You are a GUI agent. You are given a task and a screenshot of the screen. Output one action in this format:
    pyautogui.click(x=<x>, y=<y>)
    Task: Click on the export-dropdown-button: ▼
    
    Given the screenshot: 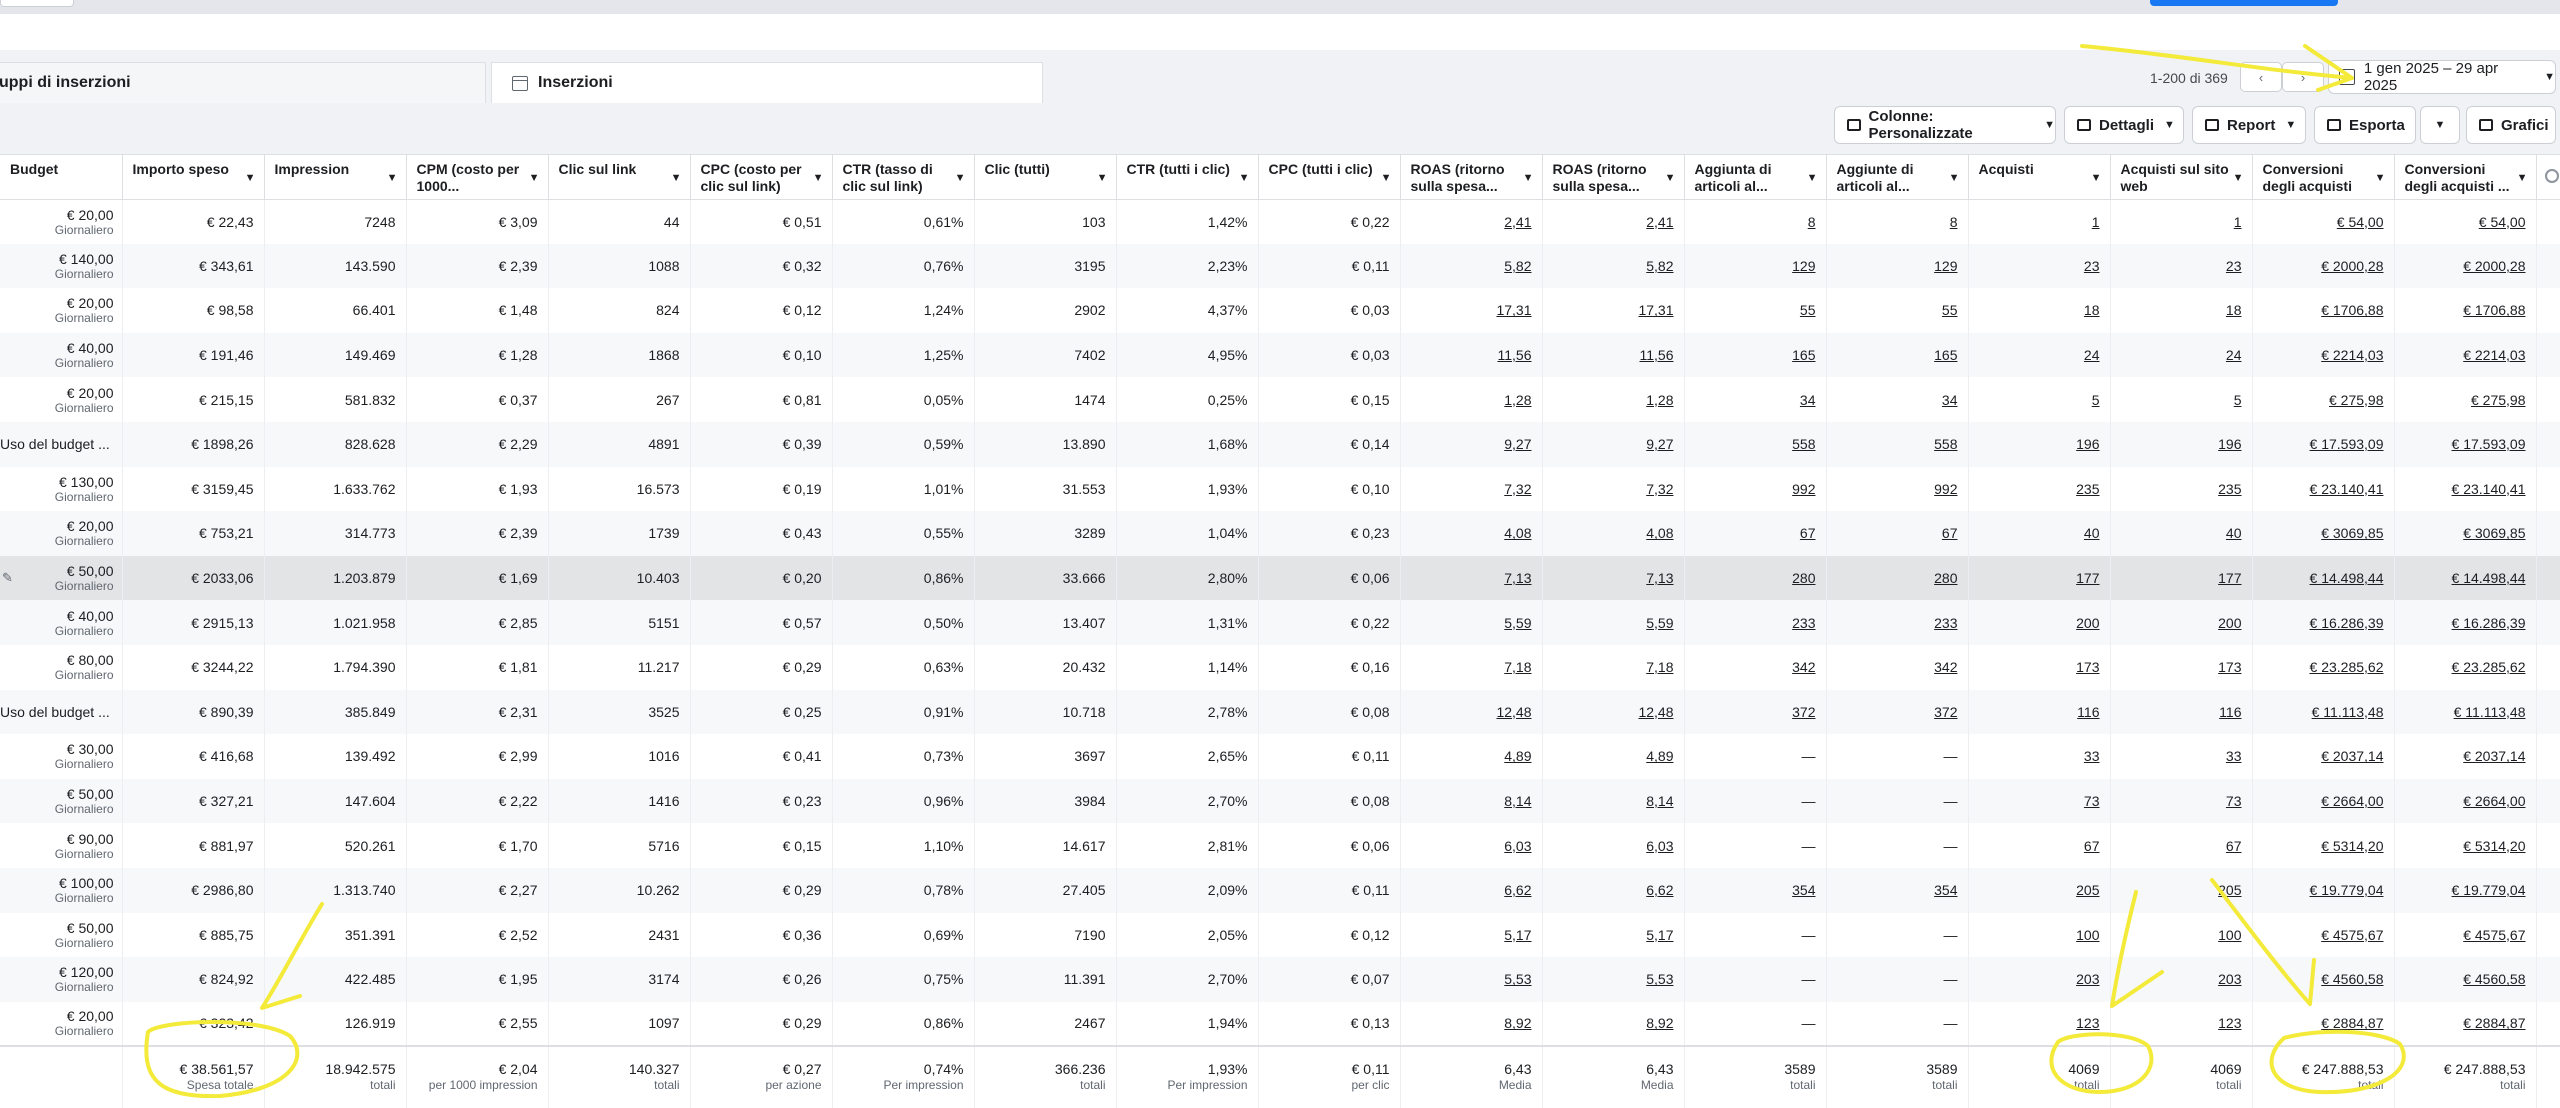 What is the action you would take?
    pyautogui.click(x=2440, y=125)
    